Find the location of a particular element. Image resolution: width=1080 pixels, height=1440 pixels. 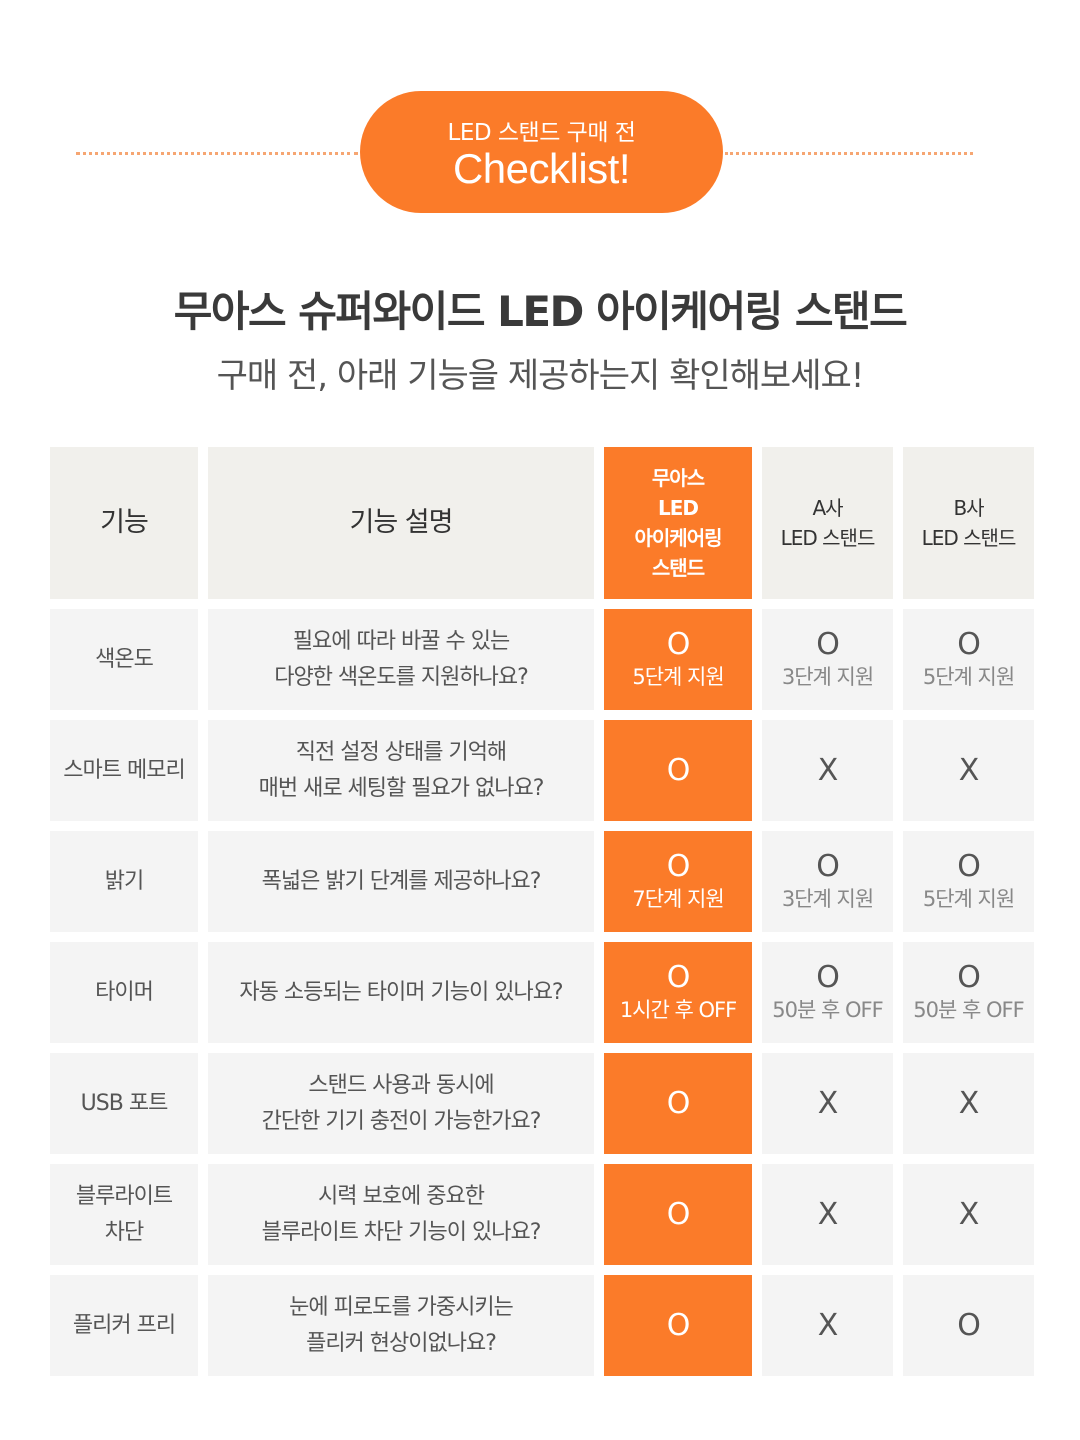

feature-cell: 타이머 is located at coordinates (124, 992).